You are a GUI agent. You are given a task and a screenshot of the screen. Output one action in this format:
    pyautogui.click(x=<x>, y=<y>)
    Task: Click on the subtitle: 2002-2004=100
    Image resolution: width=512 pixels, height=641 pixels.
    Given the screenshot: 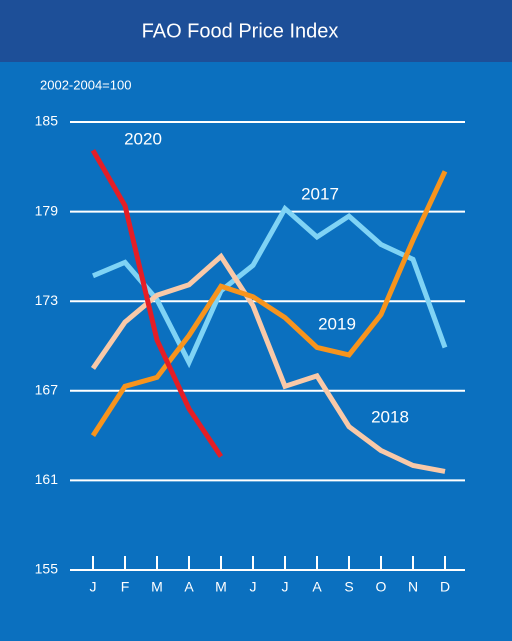 What is the action you would take?
    pyautogui.click(x=85, y=84)
    